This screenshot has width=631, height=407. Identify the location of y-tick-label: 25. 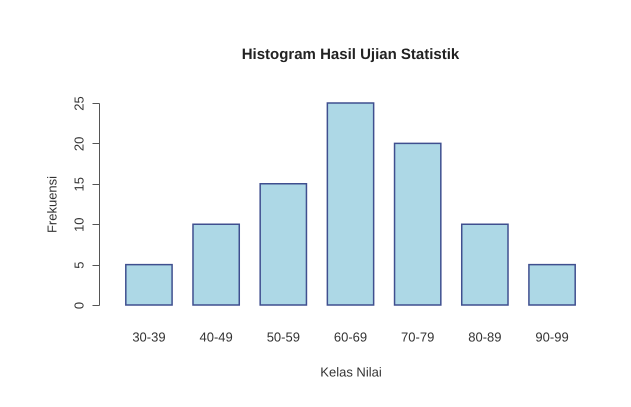
(79, 103).